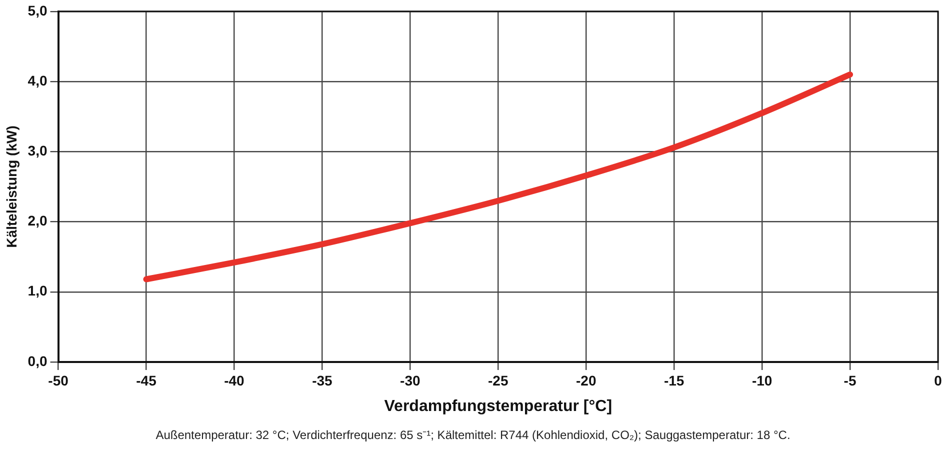  What do you see at coordinates (850, 380) in the screenshot?
I see `x-tick-label: -5` at bounding box center [850, 380].